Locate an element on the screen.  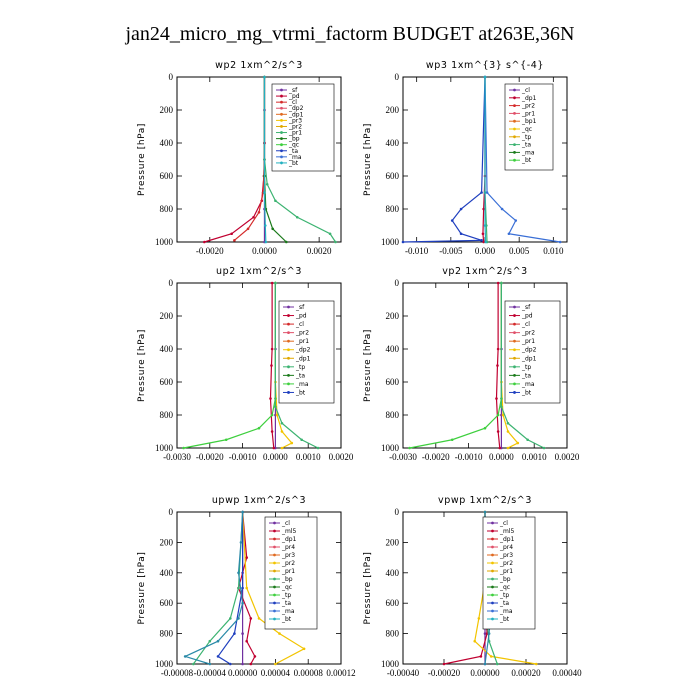
x-tick-label: -0.0030 is located at coordinates (403, 457).